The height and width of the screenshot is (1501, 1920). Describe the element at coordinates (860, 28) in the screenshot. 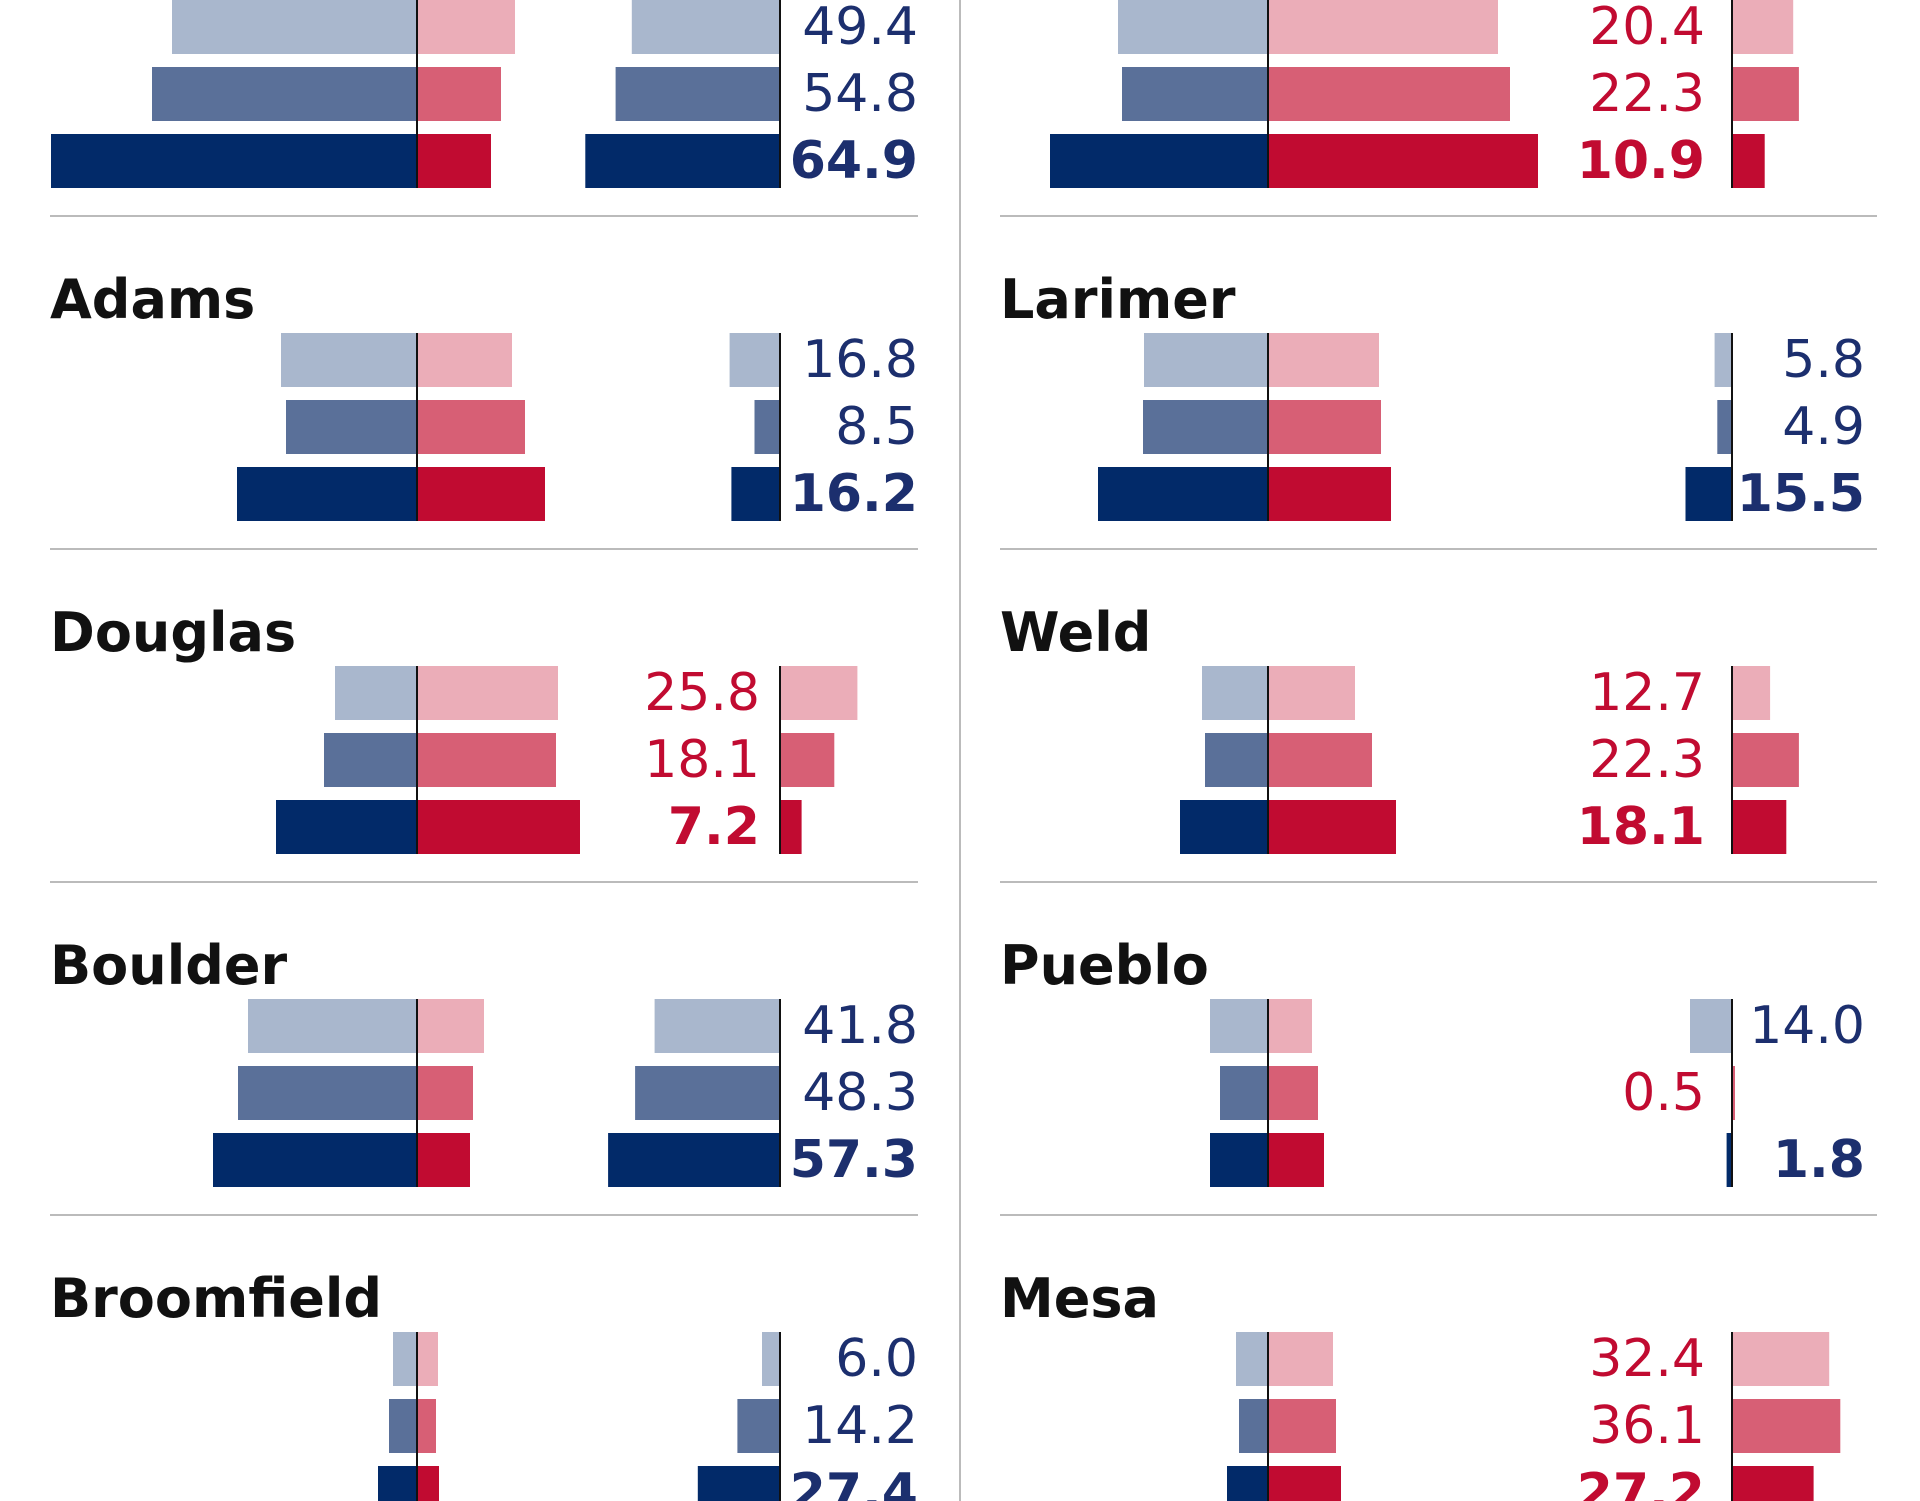

I see `margin-label: 49.4` at that location.